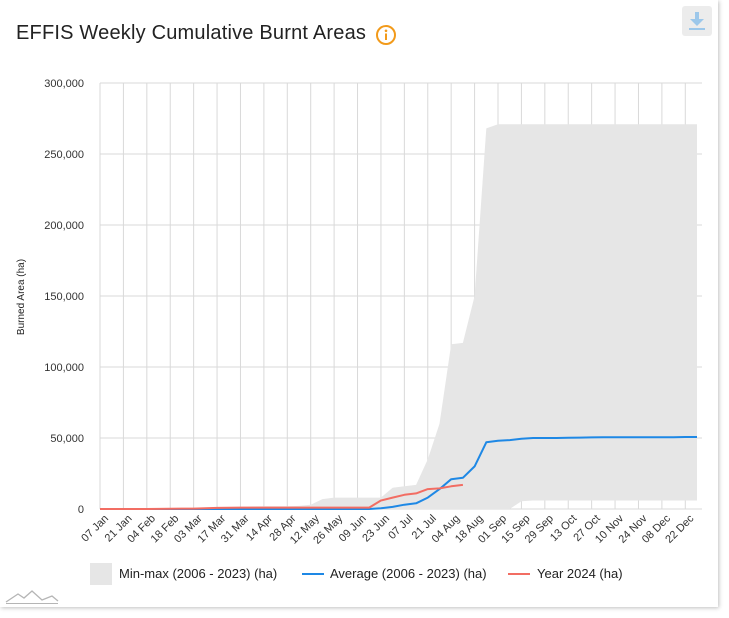 The height and width of the screenshot is (618, 729). What do you see at coordinates (32, 597) in the screenshot?
I see `effis-logo` at bounding box center [32, 597].